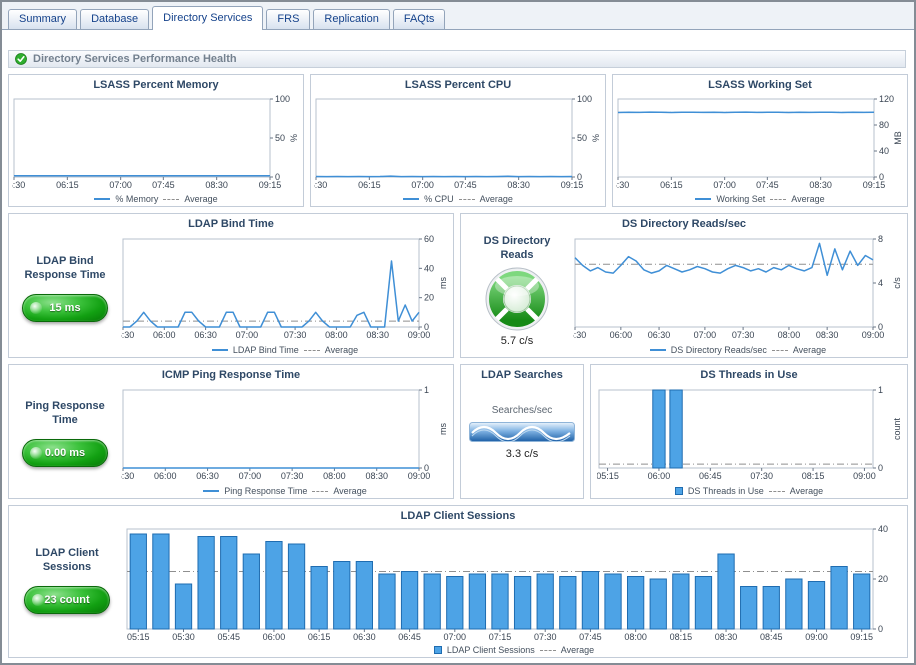 This screenshot has width=916, height=665. Describe the element at coordinates (490, 650) in the screenshot. I see `series-label: LDAP Client Sessions` at that location.